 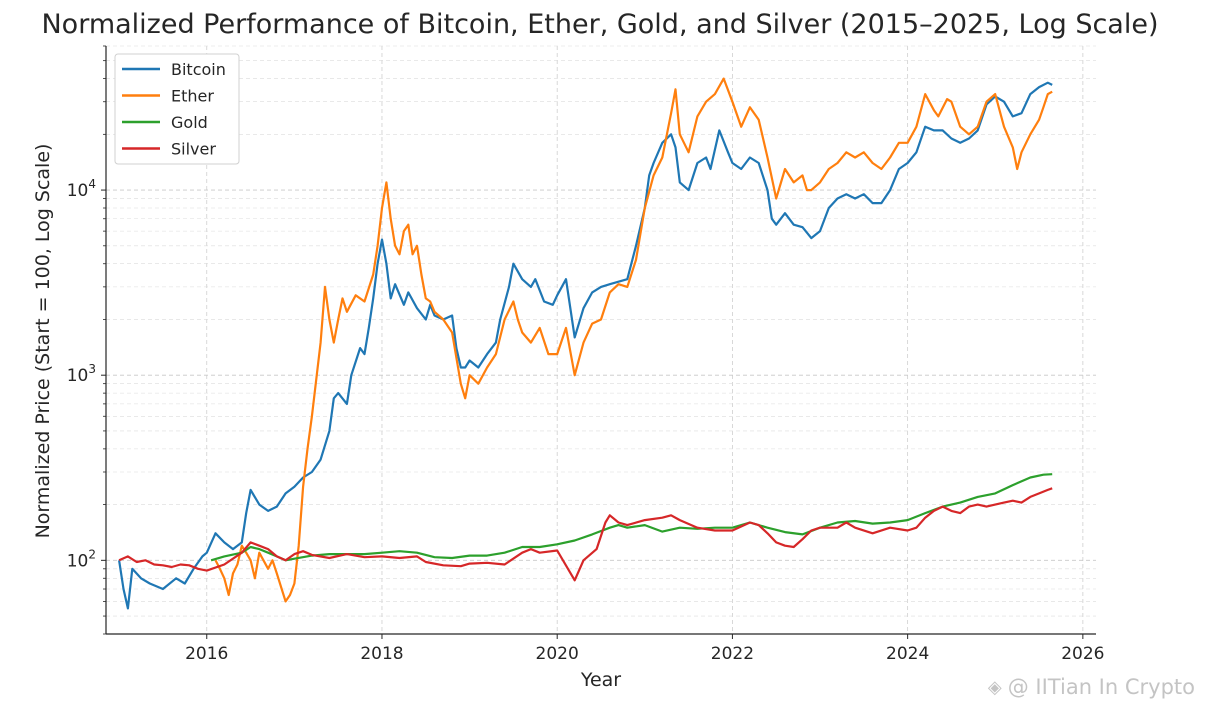 I want to click on legend-label-bitcoin: Bitcoin, so click(x=198, y=69).